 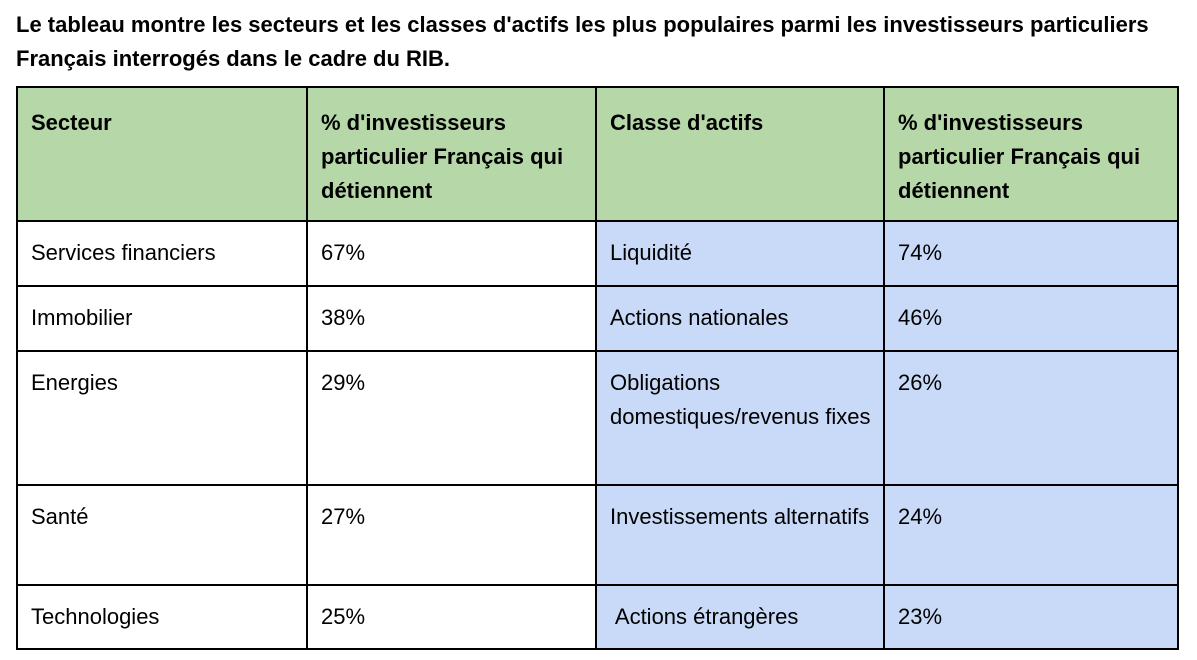 What do you see at coordinates (1031, 535) in the screenshot?
I see `cell-classe-pct: 24%` at bounding box center [1031, 535].